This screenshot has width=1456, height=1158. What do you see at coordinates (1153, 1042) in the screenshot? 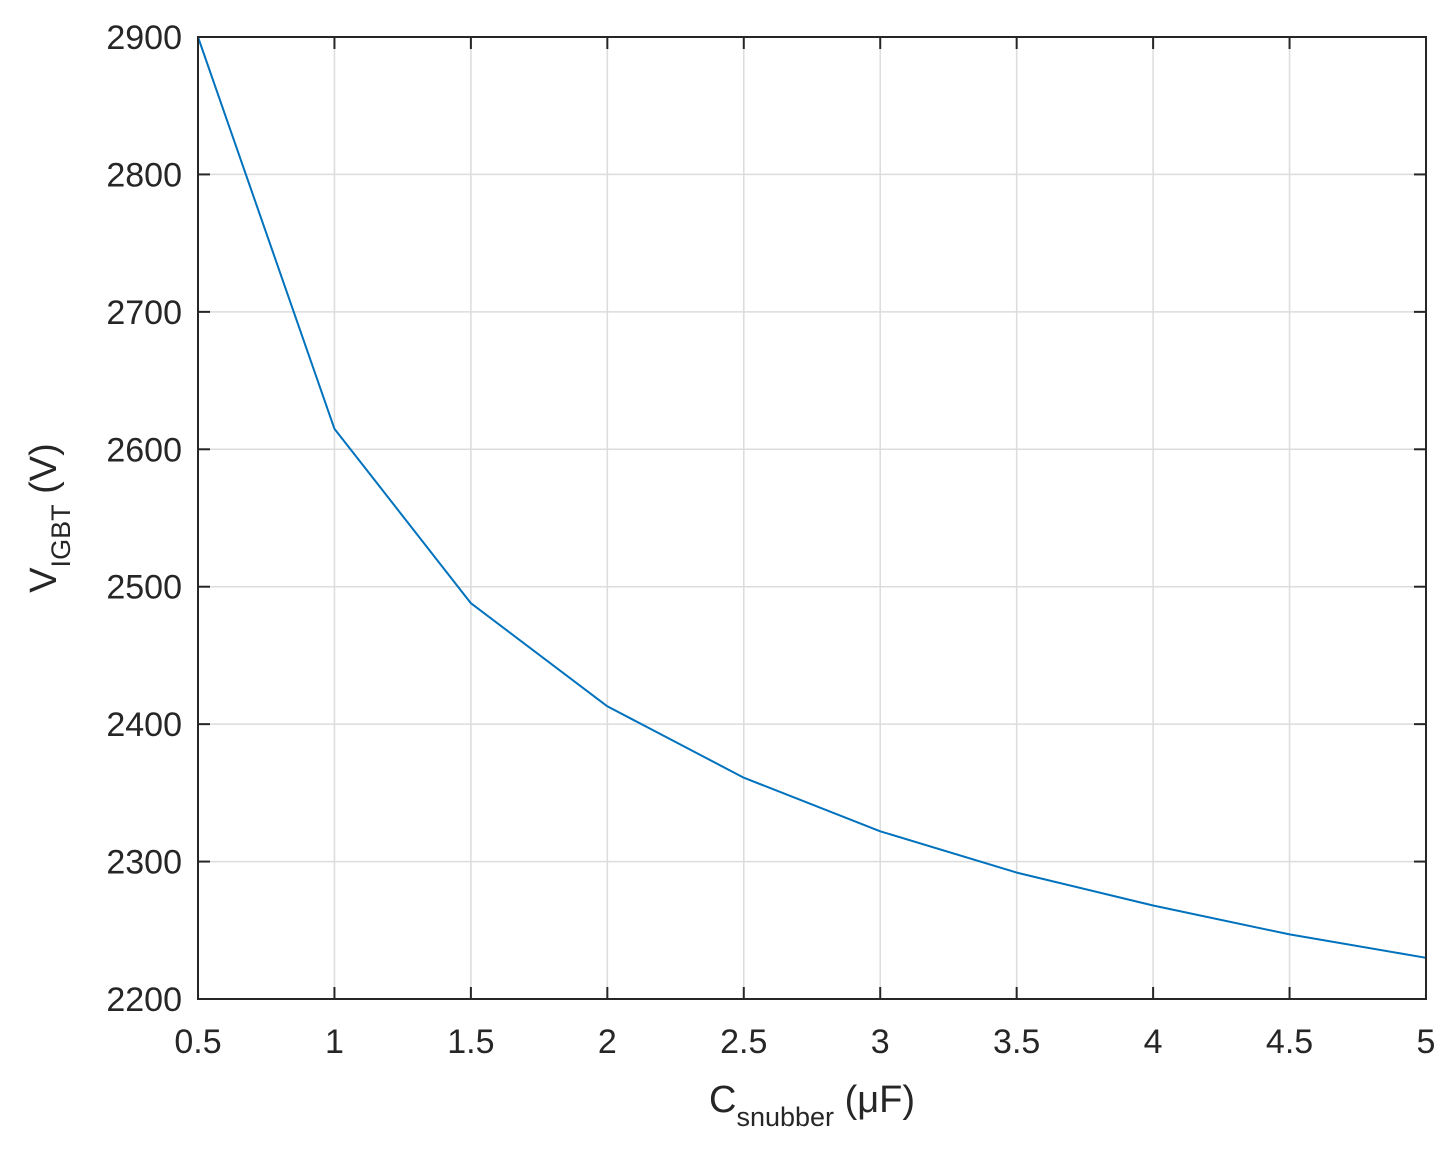
I see `x-tick-label: 4` at bounding box center [1153, 1042].